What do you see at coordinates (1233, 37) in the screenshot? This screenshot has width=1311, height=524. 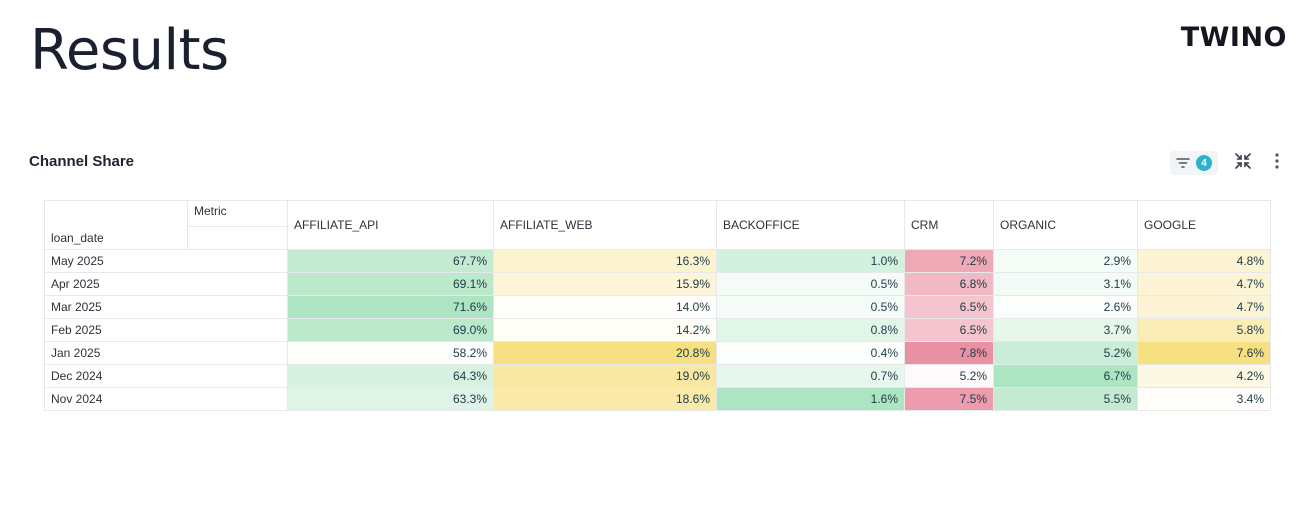 I see `brand-logo: TWINO` at bounding box center [1233, 37].